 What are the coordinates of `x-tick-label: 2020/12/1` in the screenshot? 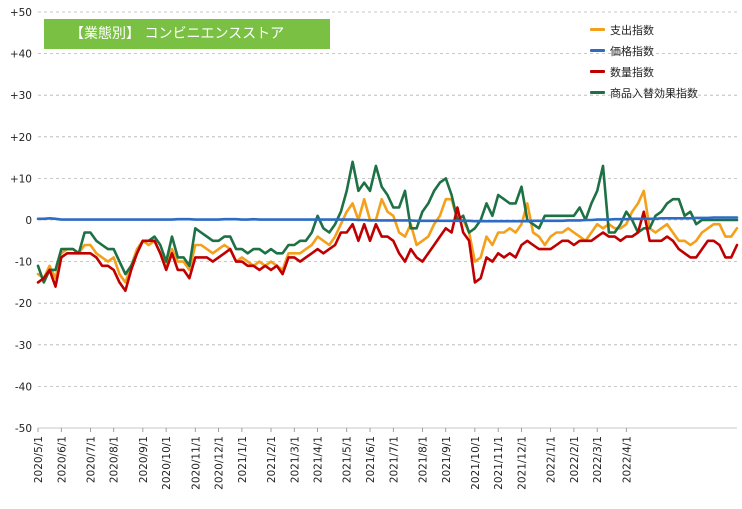 It's located at (220, 463).